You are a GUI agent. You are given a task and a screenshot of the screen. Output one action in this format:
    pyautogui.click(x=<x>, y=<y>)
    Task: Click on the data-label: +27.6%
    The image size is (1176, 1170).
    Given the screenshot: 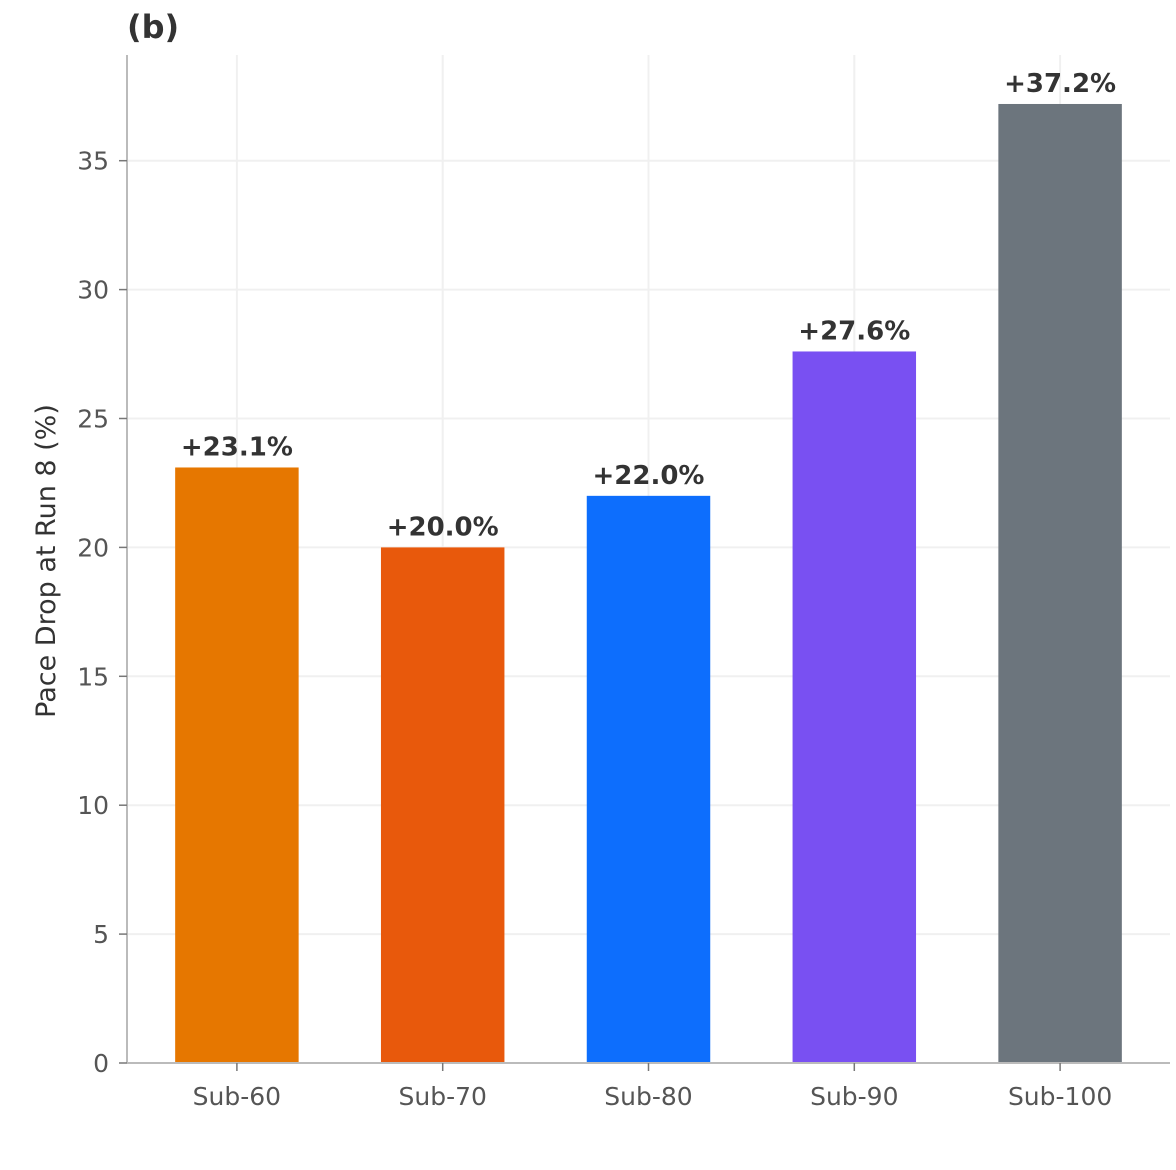 What is the action you would take?
    pyautogui.click(x=854, y=331)
    